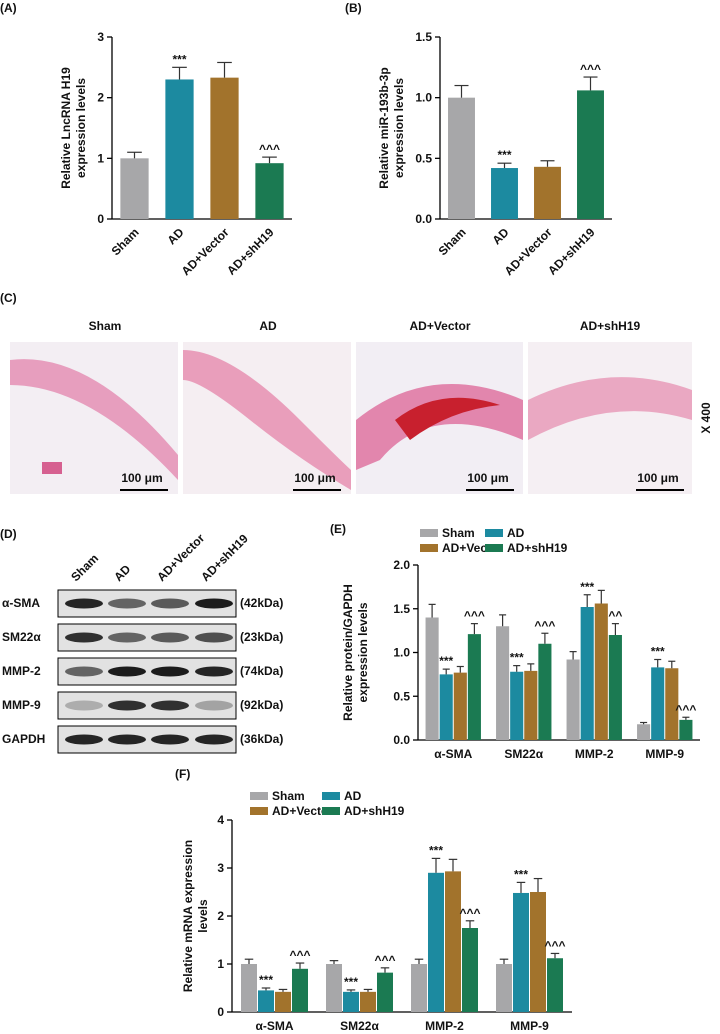 The height and width of the screenshot is (1034, 720). I want to click on protein-label: SM22α, so click(21, 637).